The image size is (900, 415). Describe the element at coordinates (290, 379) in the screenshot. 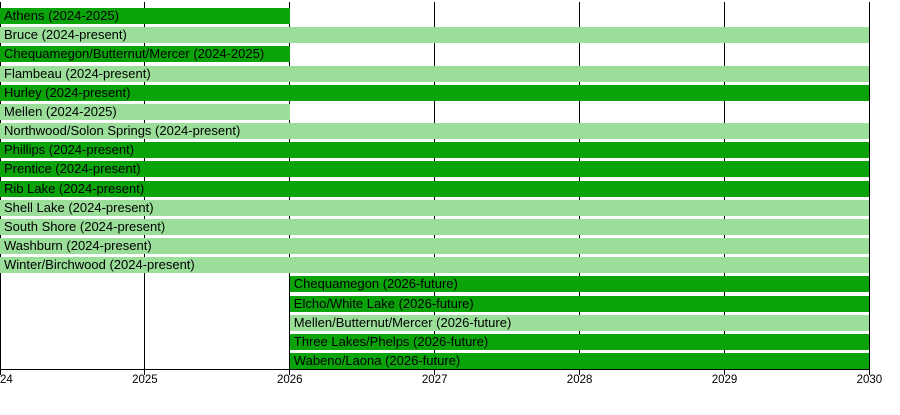

I see `axis-tick-label-2026: 2026` at that location.